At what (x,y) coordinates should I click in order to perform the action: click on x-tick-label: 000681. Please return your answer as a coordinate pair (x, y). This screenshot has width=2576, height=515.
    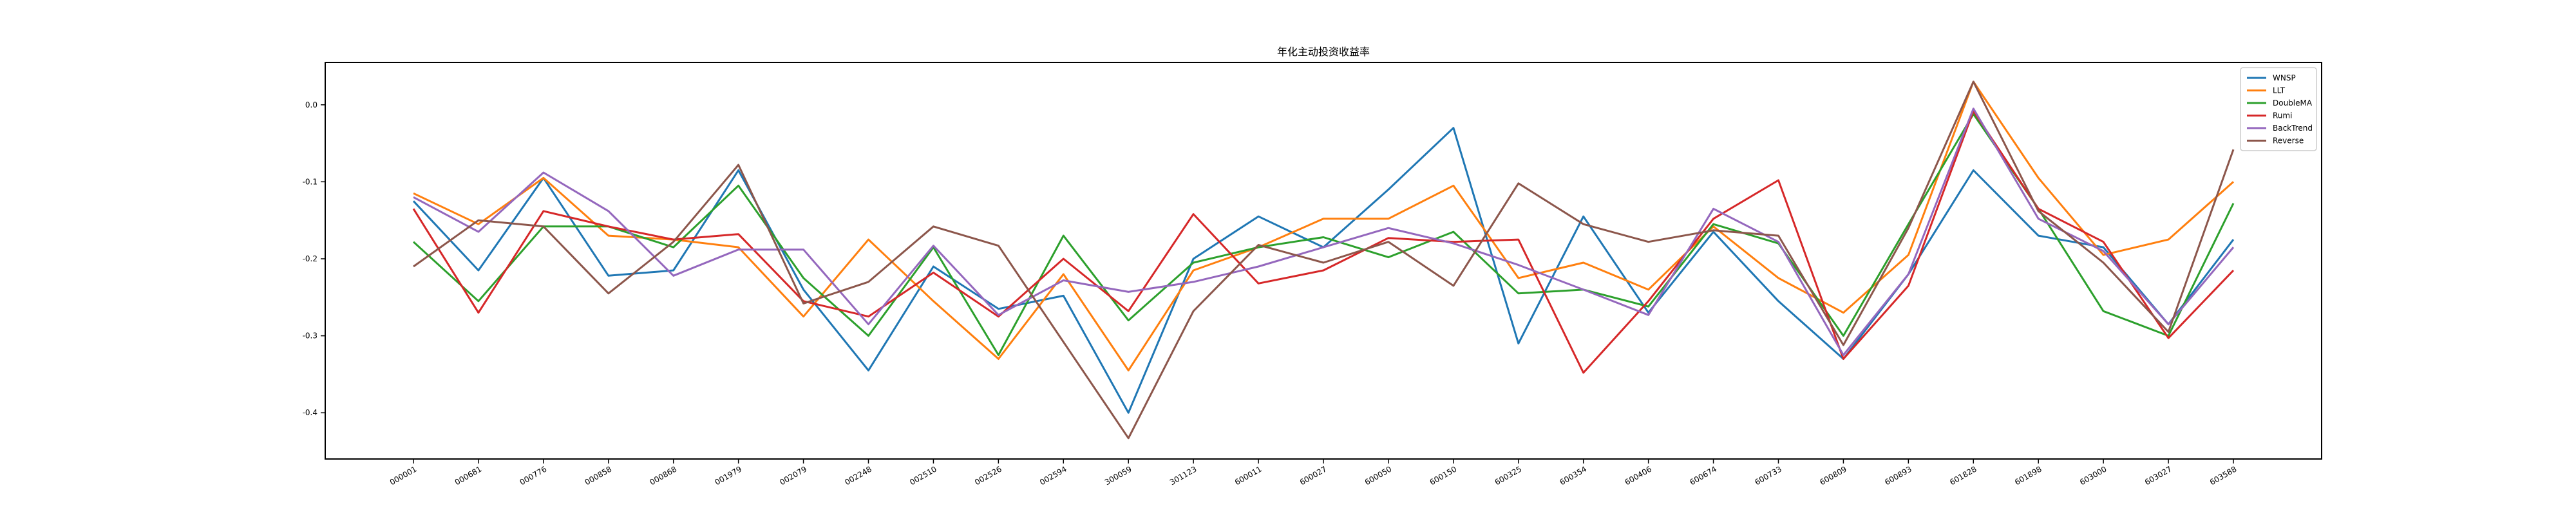
    Looking at the image, I should click on (468, 475).